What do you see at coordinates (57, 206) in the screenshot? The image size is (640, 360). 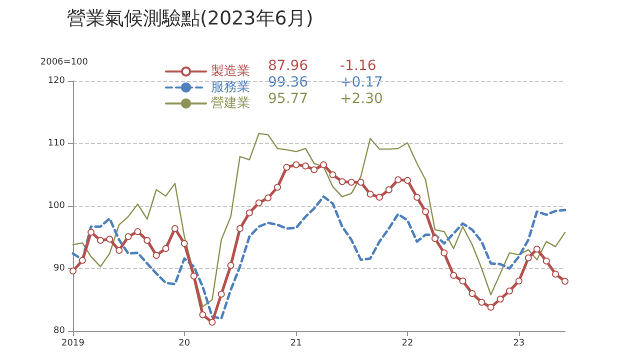 I see `y-tick-label: 100` at bounding box center [57, 206].